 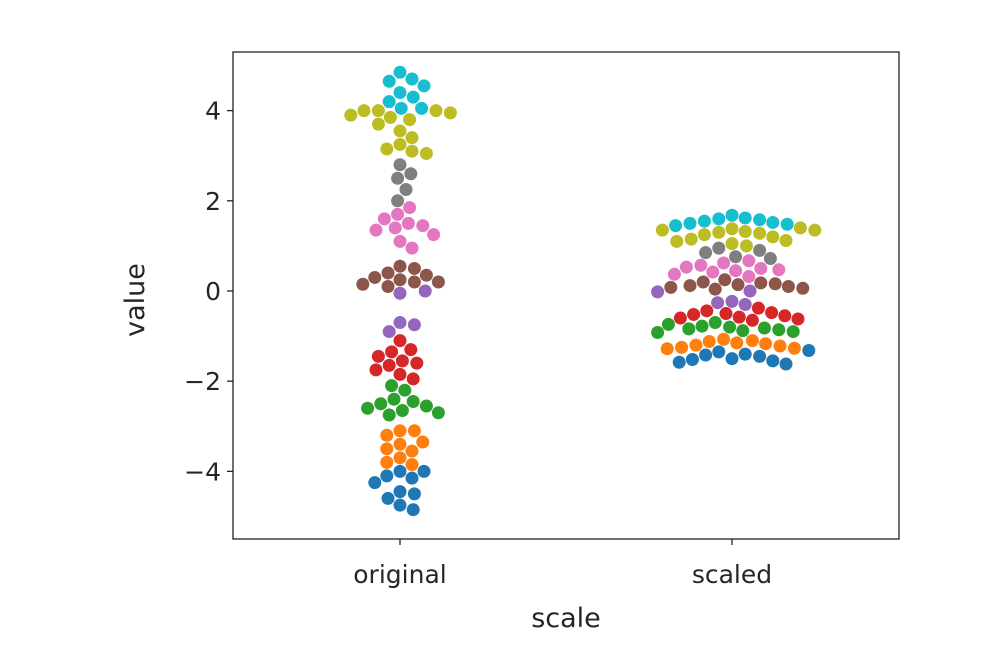 I want to click on y-axis-ticks: −4 −2 0 2 4, so click(x=208, y=291).